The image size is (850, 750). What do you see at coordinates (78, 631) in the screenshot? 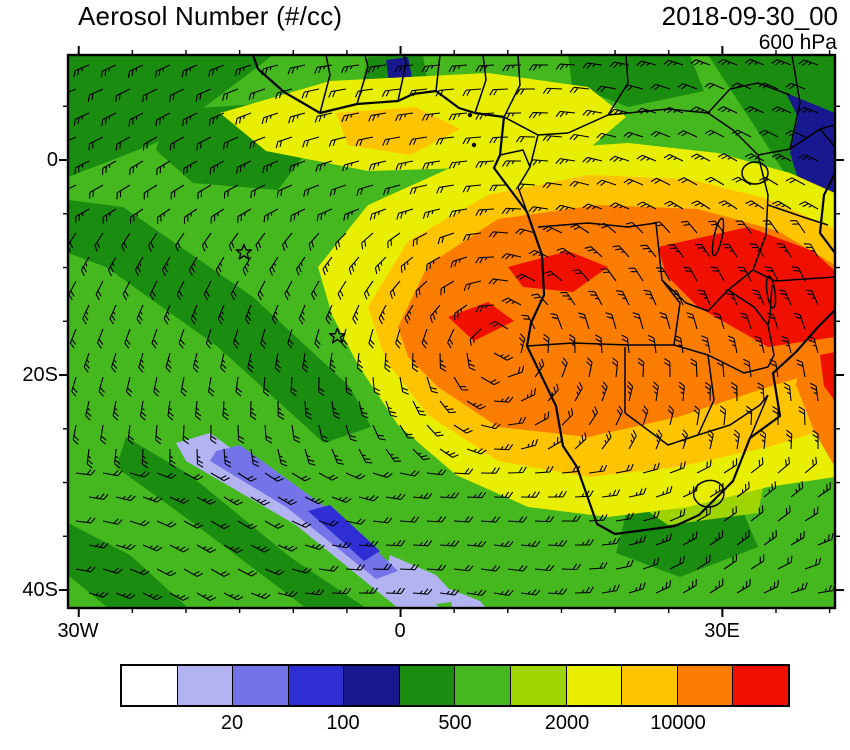
I see `x-axis-label-30w: 30W` at bounding box center [78, 631].